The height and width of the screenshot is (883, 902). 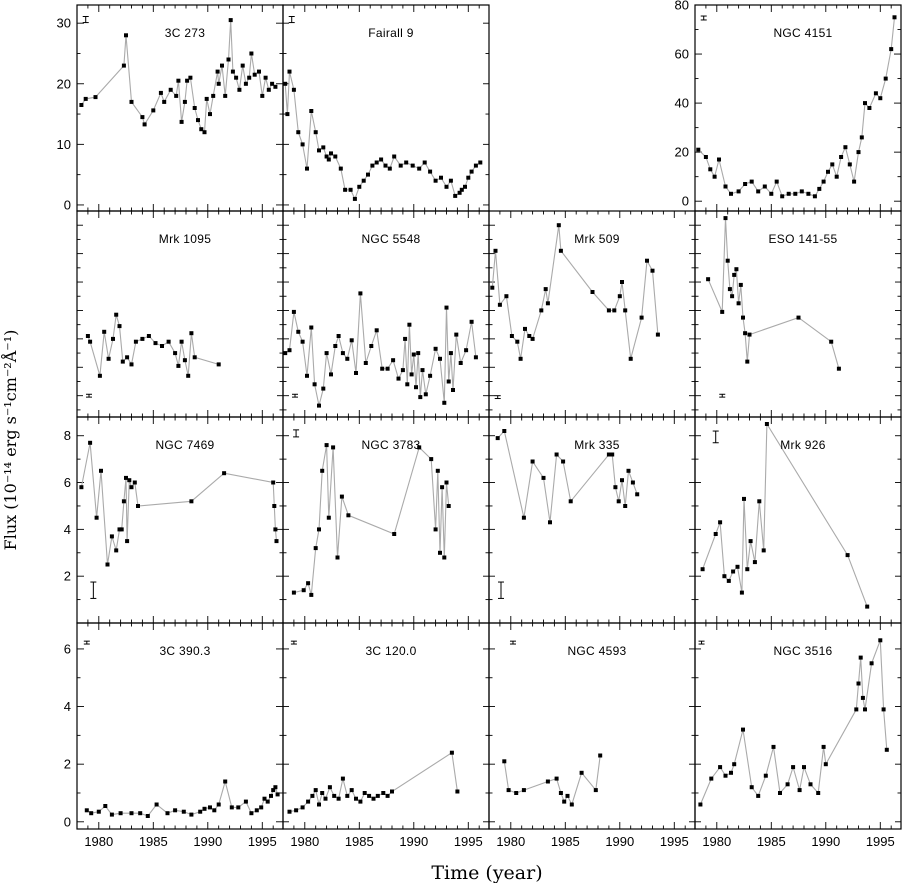 I want to click on x-tick-label: 1995, so click(x=880, y=841).